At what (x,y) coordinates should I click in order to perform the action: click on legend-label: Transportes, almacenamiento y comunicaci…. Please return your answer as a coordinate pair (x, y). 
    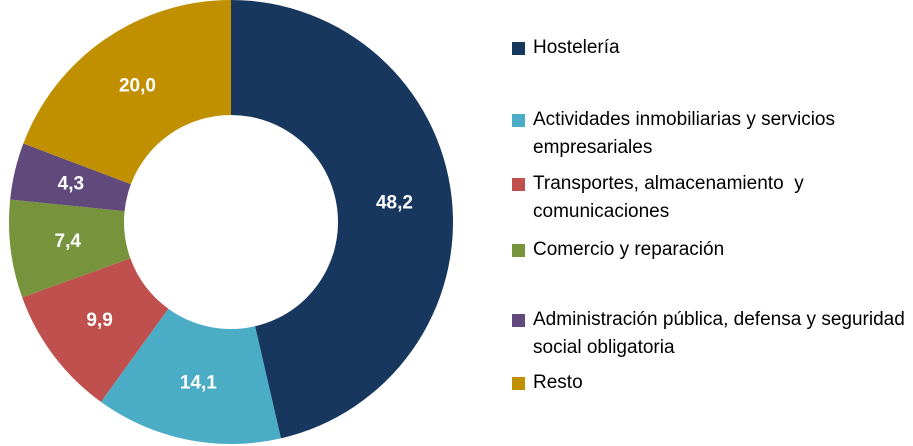
    Looking at the image, I should click on (671, 197).